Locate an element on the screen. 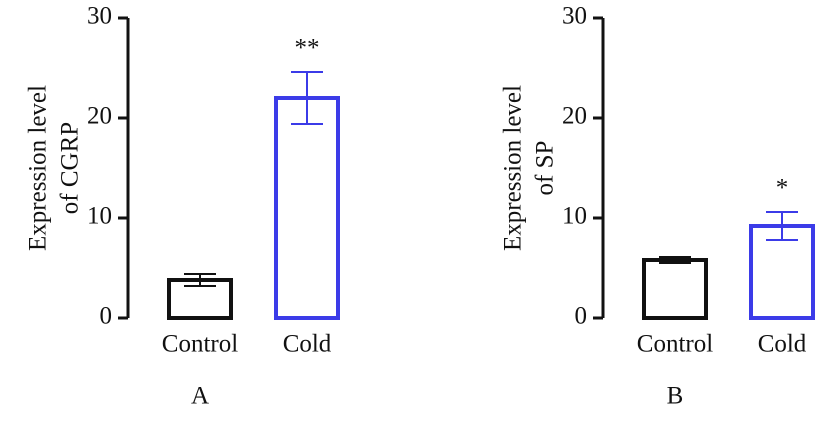 This screenshot has width=822, height=429. y-axis-label: of SP is located at coordinates (545, 168).